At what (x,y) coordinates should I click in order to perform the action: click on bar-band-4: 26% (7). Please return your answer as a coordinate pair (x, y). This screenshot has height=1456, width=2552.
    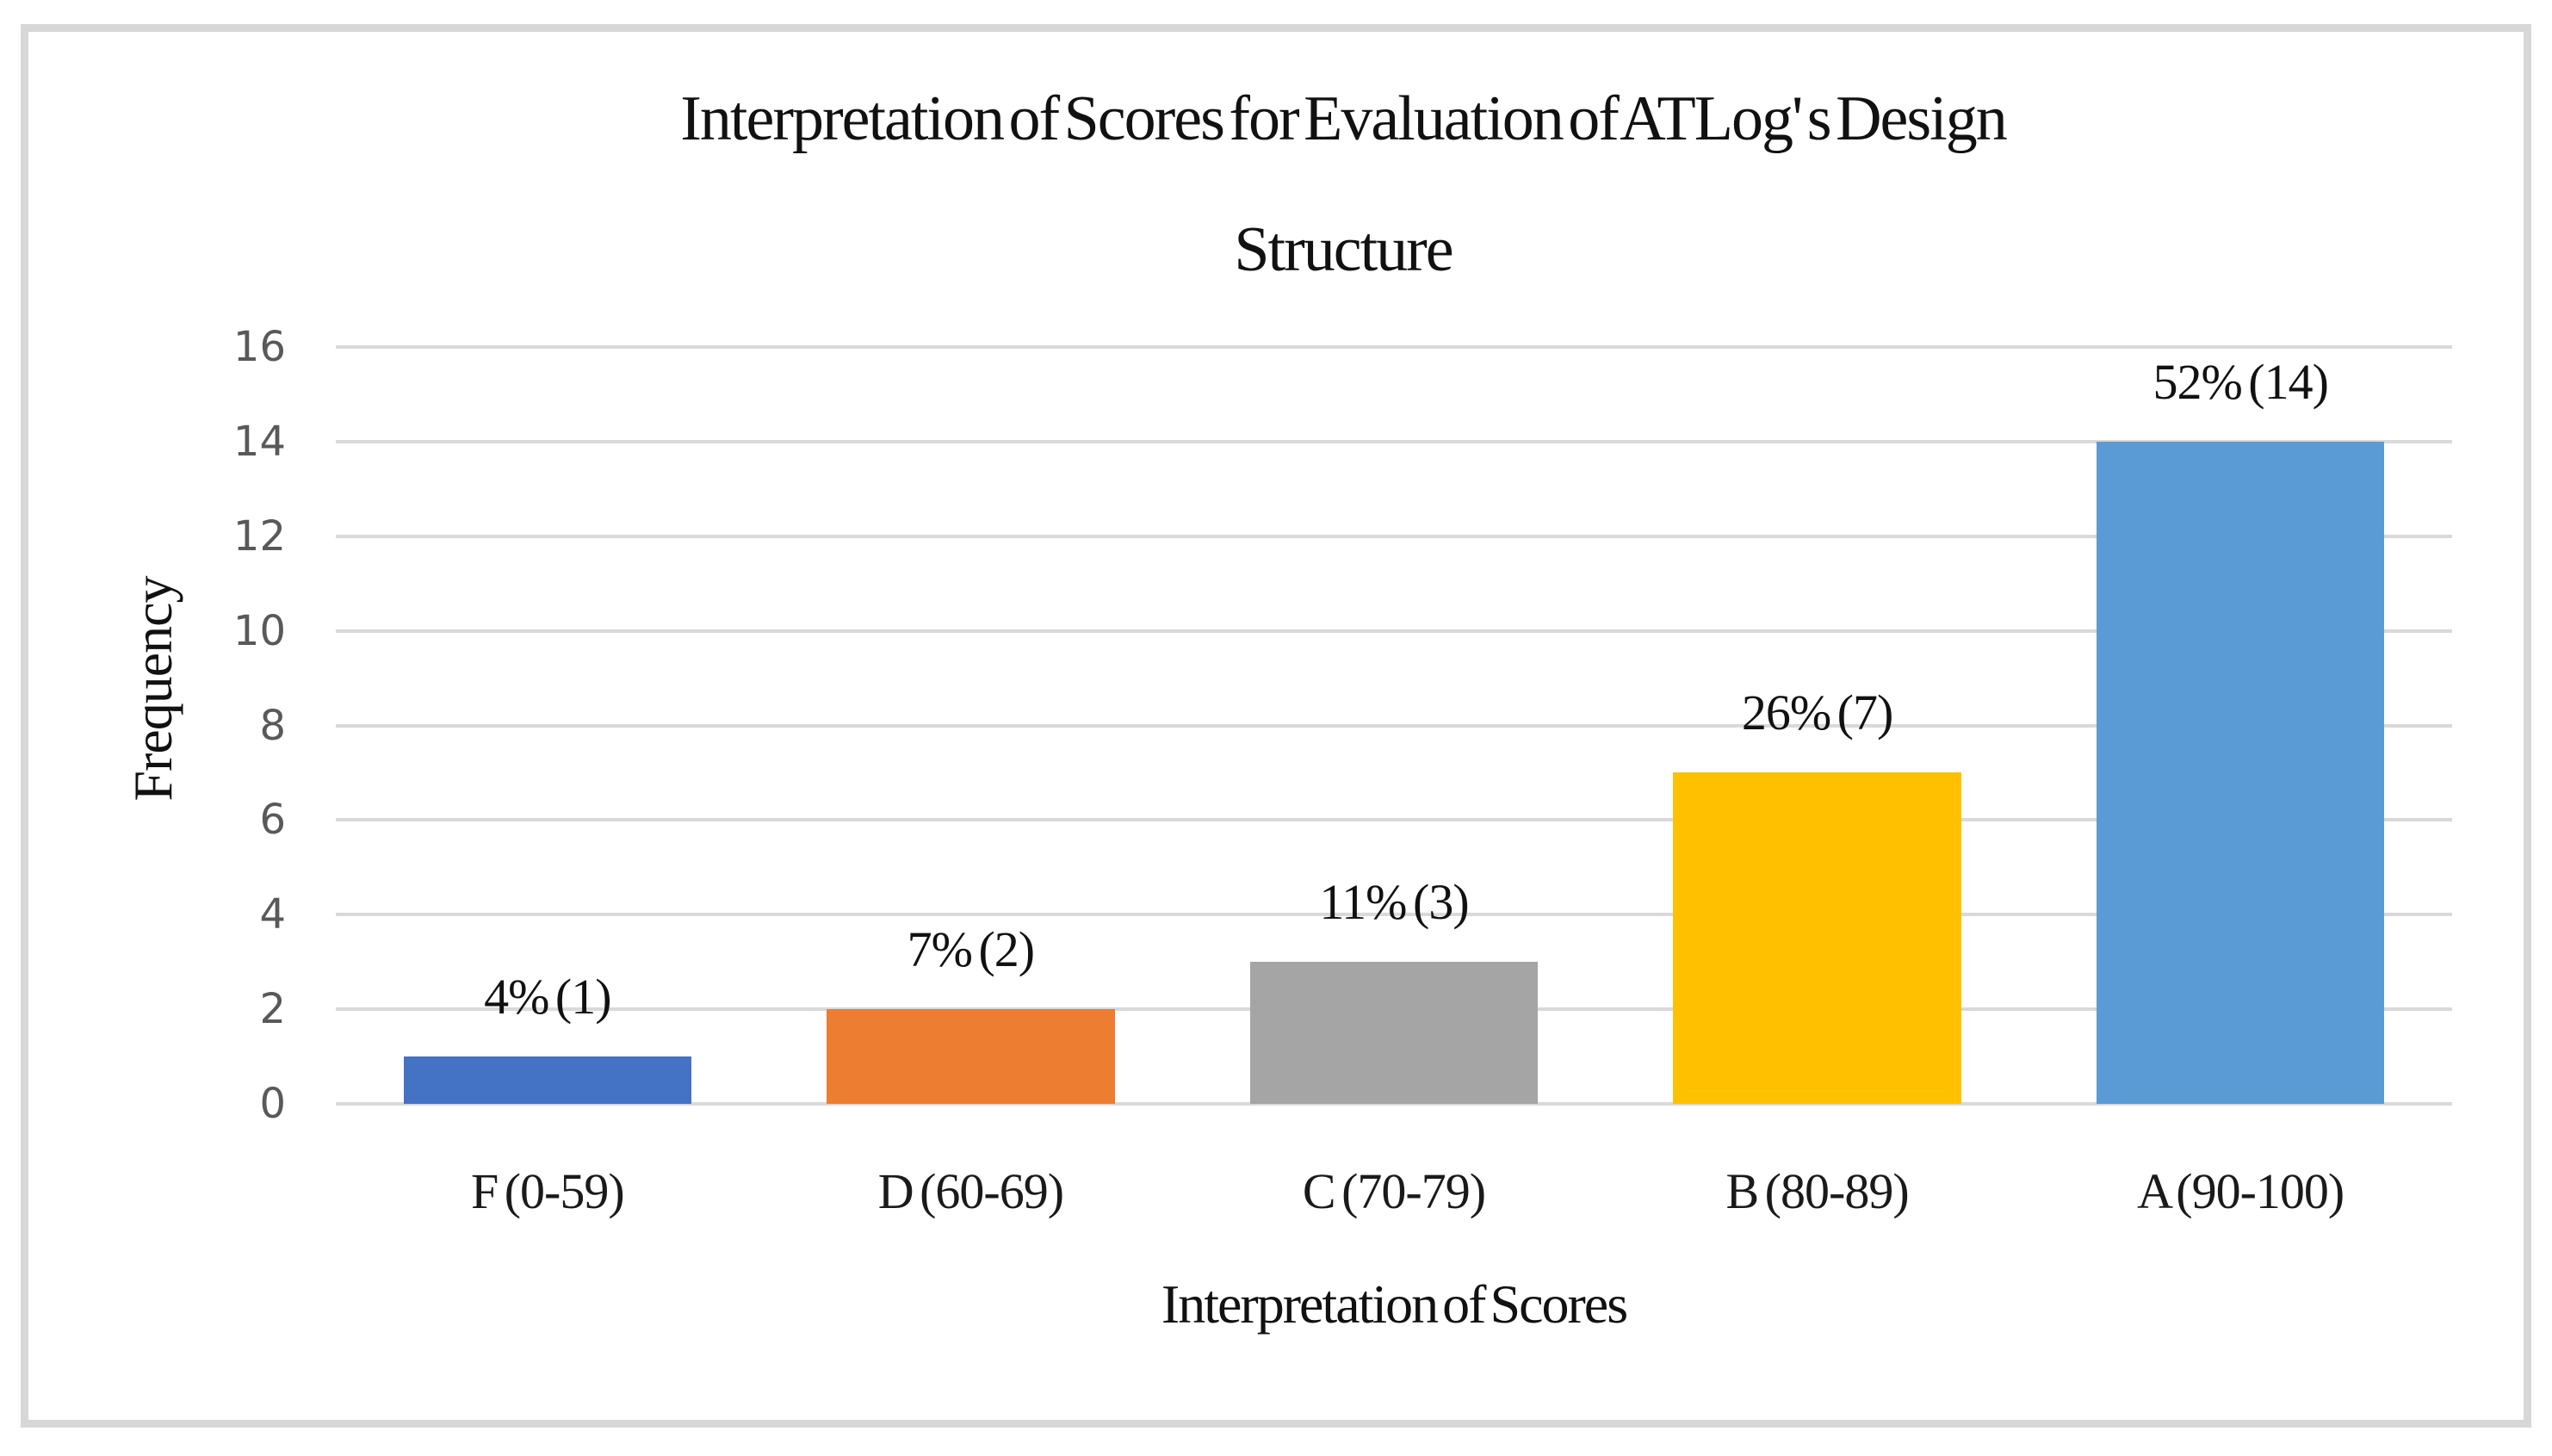
    Looking at the image, I should click on (1818, 726).